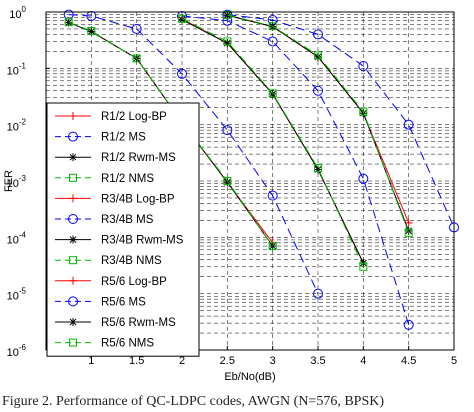  What do you see at coordinates (138, 323) in the screenshot?
I see `legend-label: R5/6 Rwm-MS` at bounding box center [138, 323].